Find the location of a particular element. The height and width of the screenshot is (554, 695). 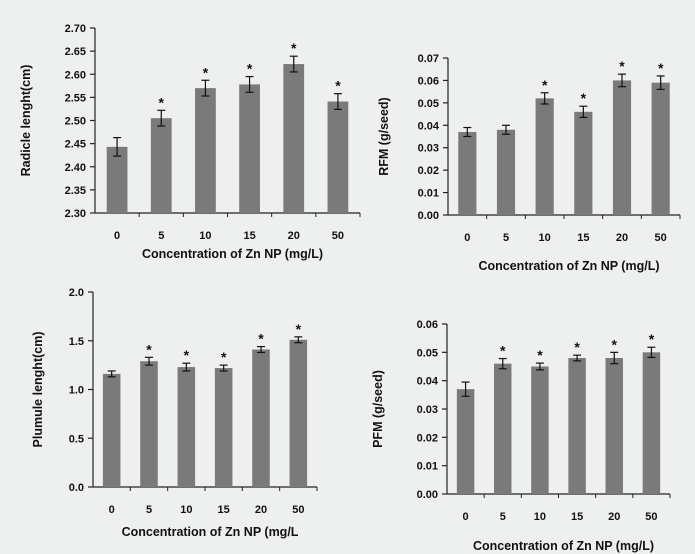

y-tick-label: 0.0 is located at coordinates (76, 488).